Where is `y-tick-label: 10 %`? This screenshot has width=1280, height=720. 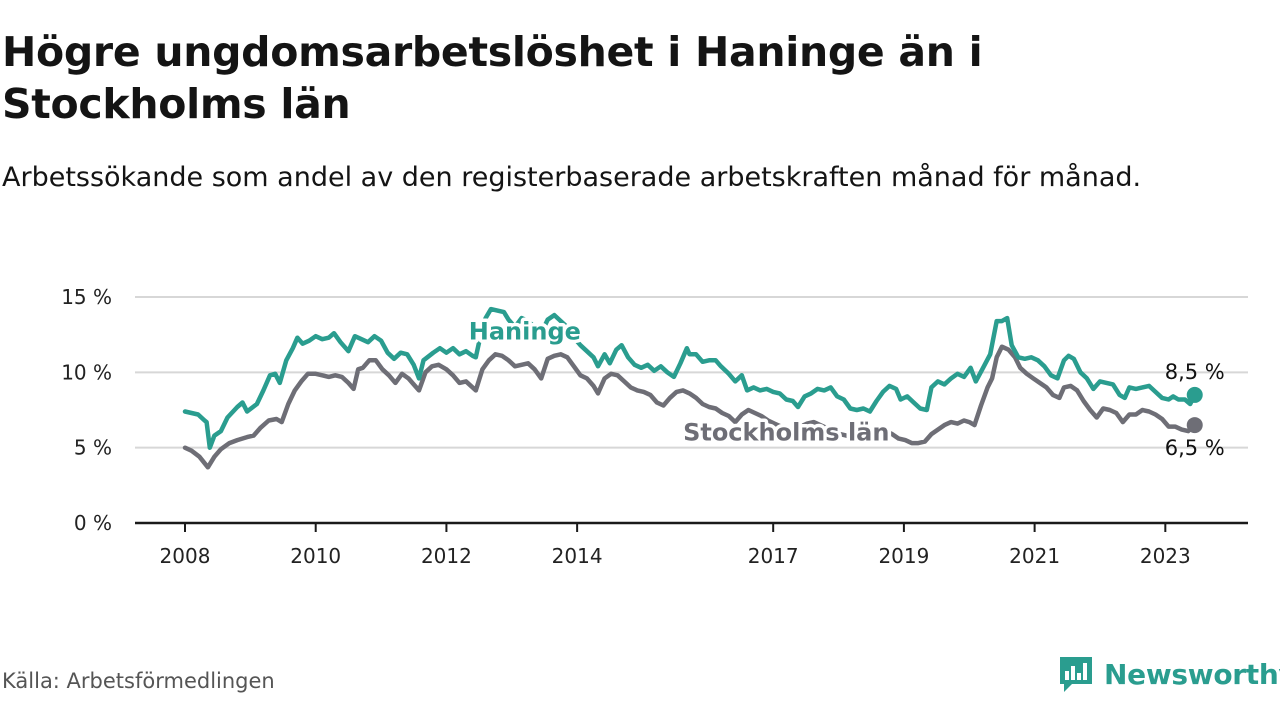
y-tick-label: 10 % is located at coordinates (86, 372).